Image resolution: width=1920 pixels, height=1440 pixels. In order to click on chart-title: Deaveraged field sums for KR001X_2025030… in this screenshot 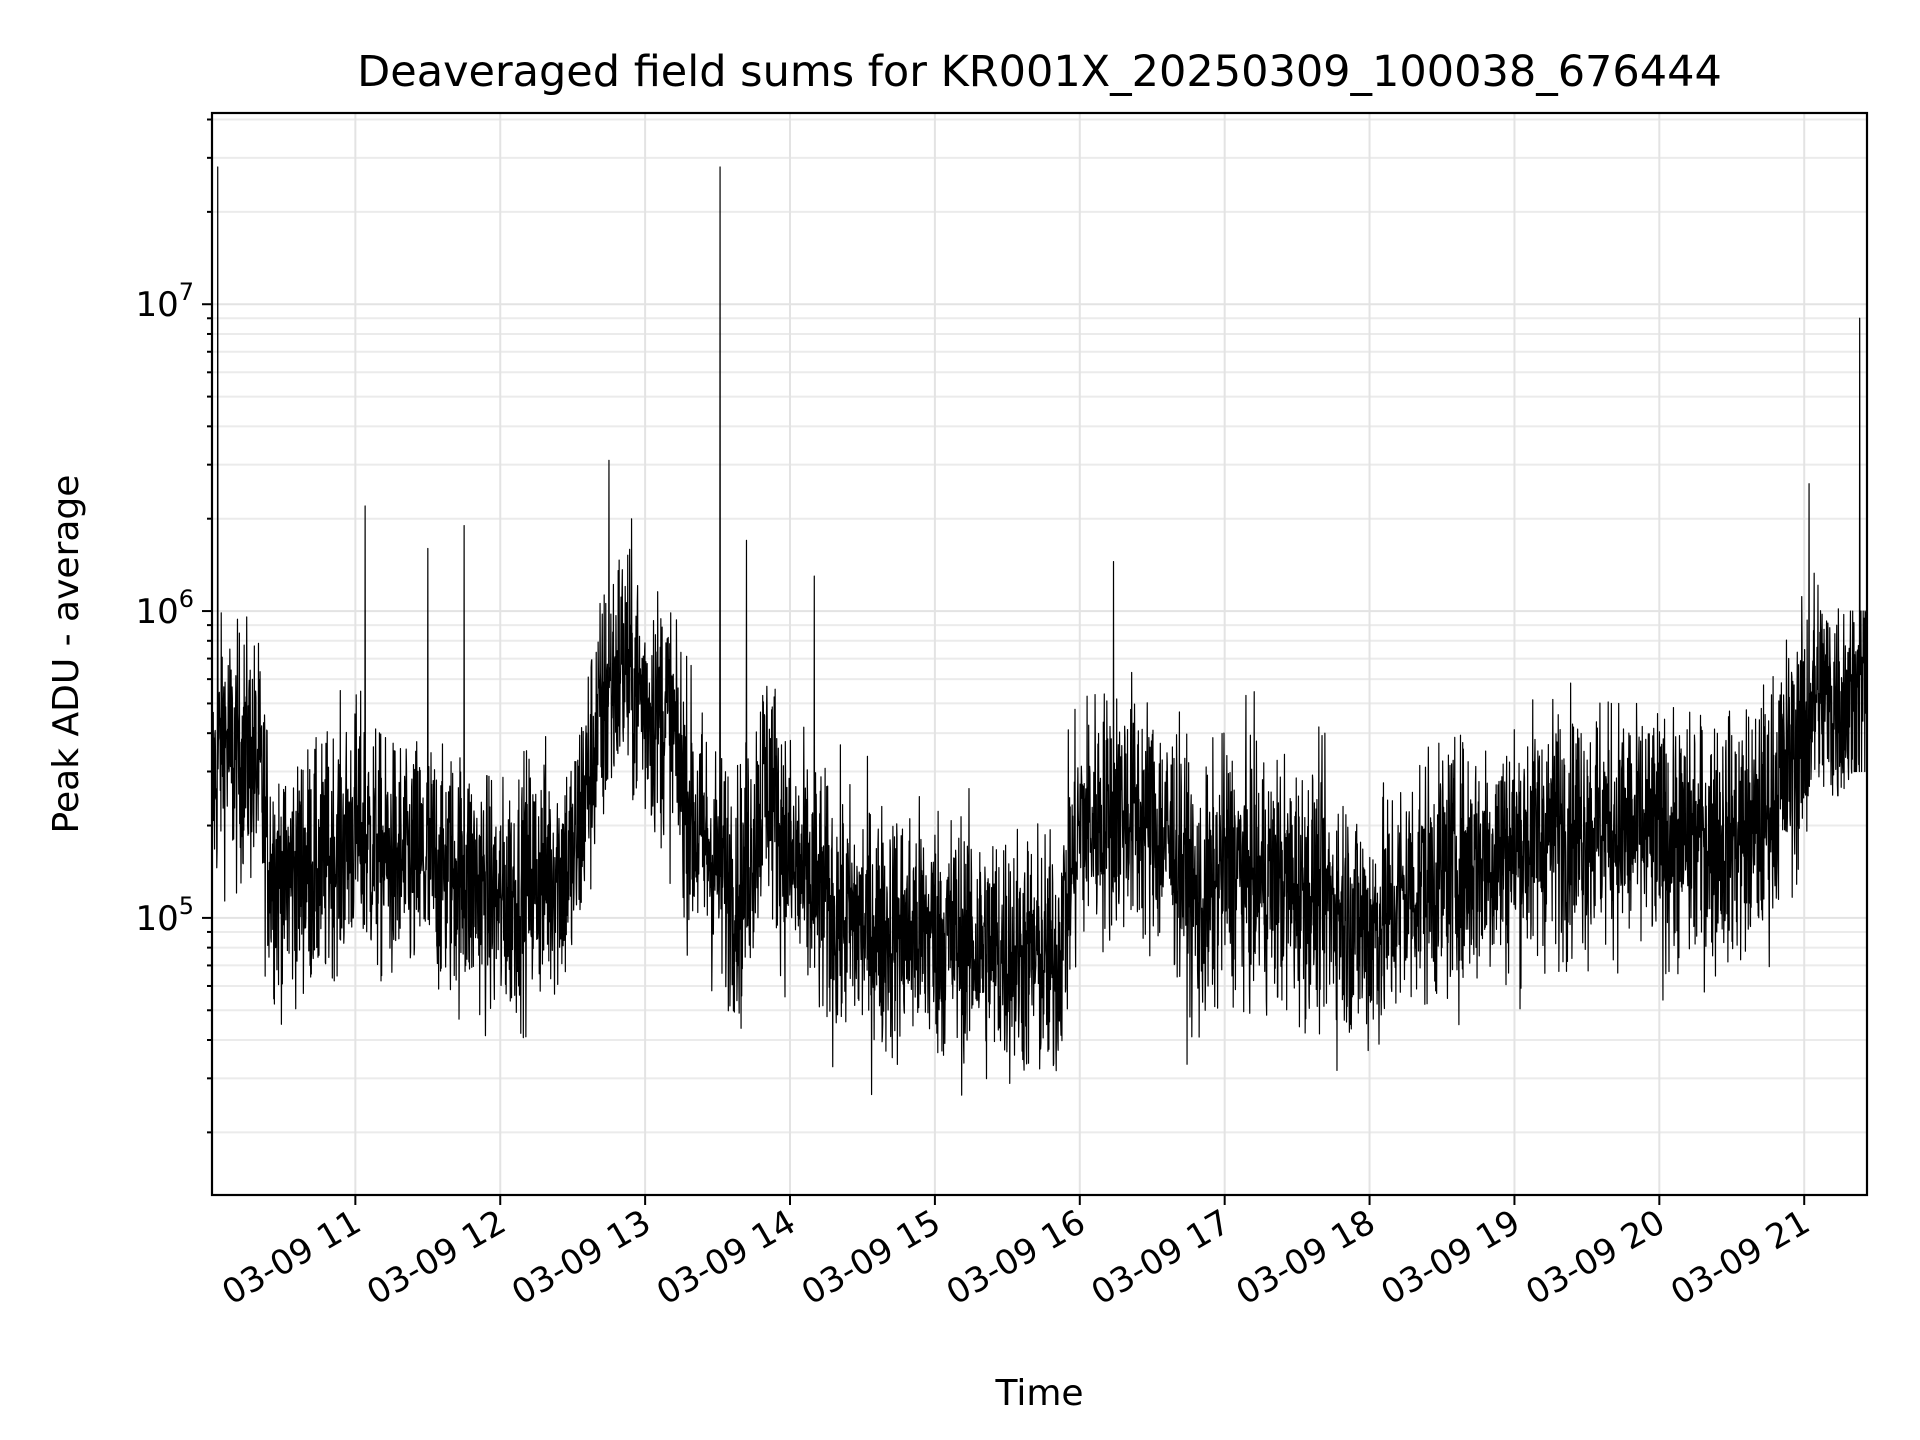, I will do `click(1039, 72)`.